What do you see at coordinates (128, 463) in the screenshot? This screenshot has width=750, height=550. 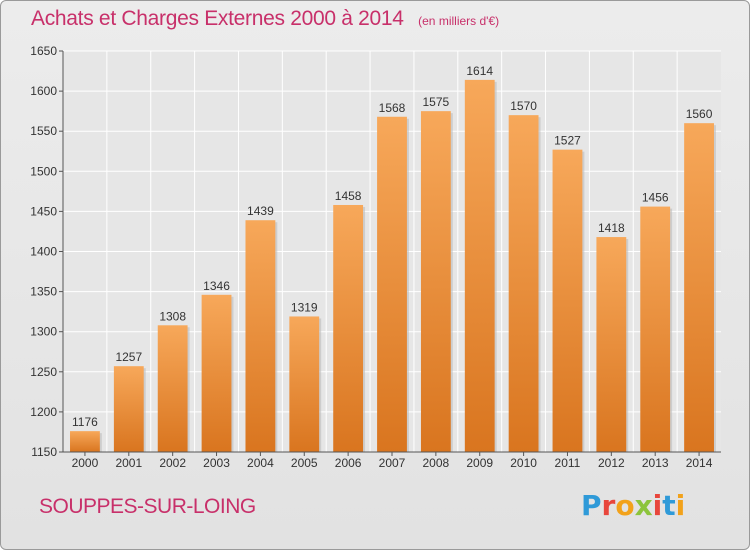 I see `x-tick-label: 2001` at bounding box center [128, 463].